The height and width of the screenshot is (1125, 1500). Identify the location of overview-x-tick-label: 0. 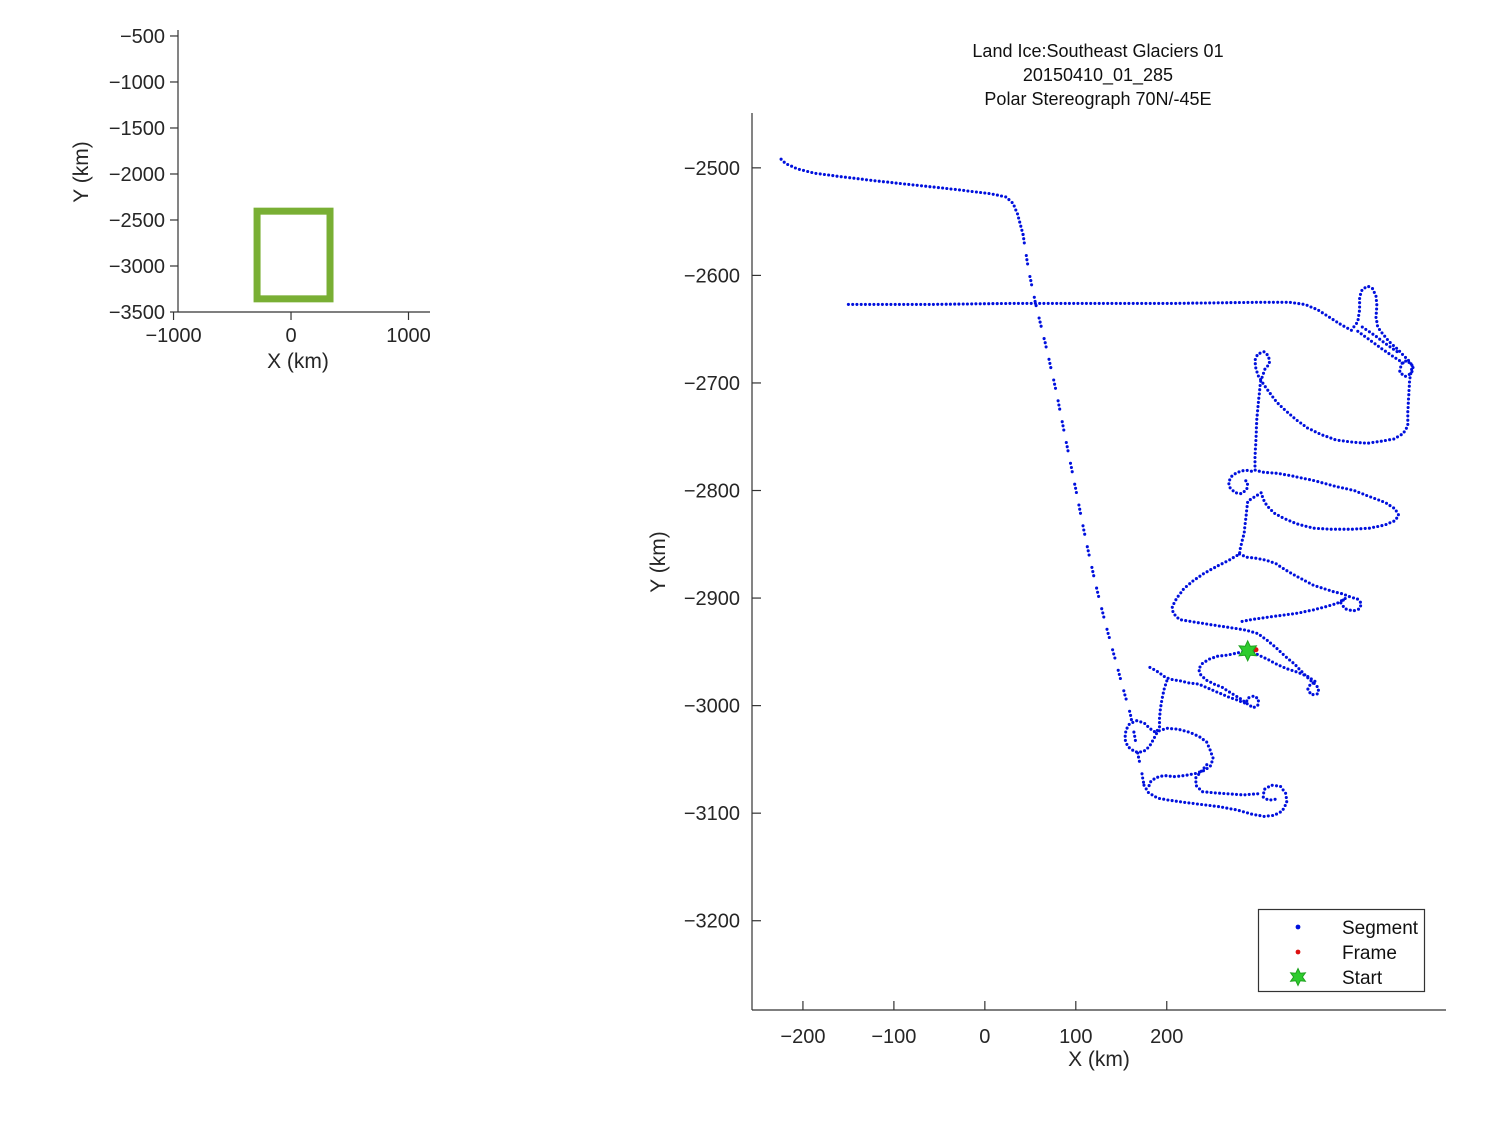
(290, 336).